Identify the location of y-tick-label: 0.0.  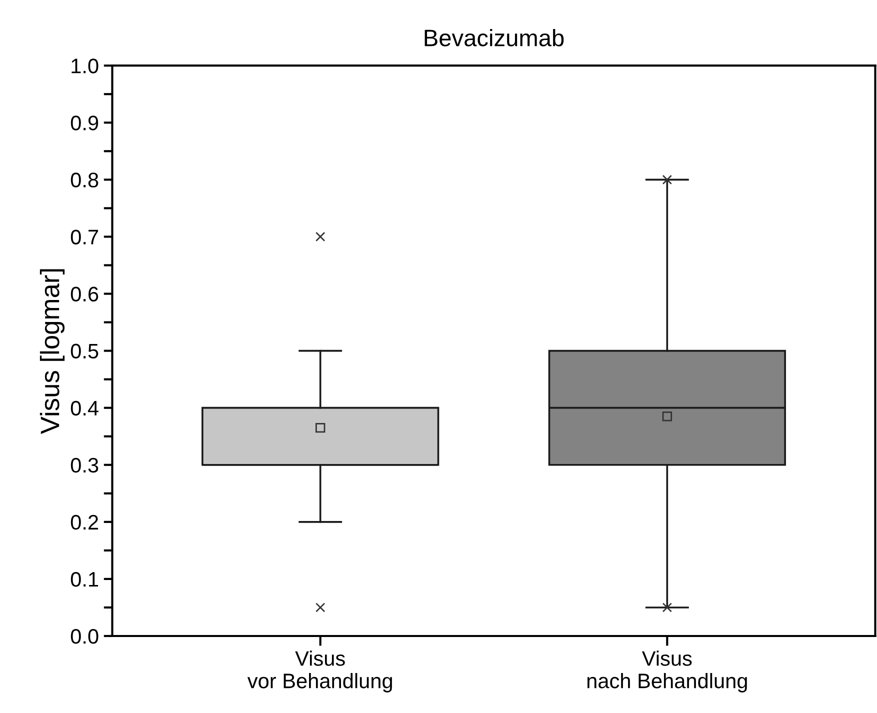
(84, 636).